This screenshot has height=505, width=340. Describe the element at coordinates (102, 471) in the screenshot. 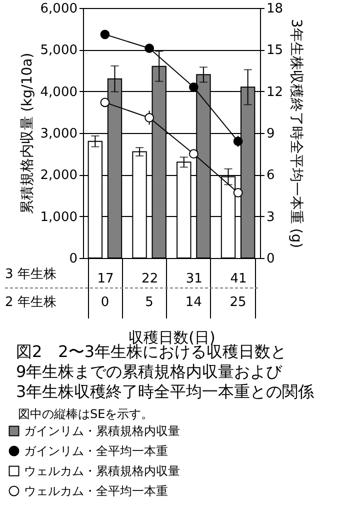

I see `legend-label: ウェルカム・累積規格内収量` at that location.